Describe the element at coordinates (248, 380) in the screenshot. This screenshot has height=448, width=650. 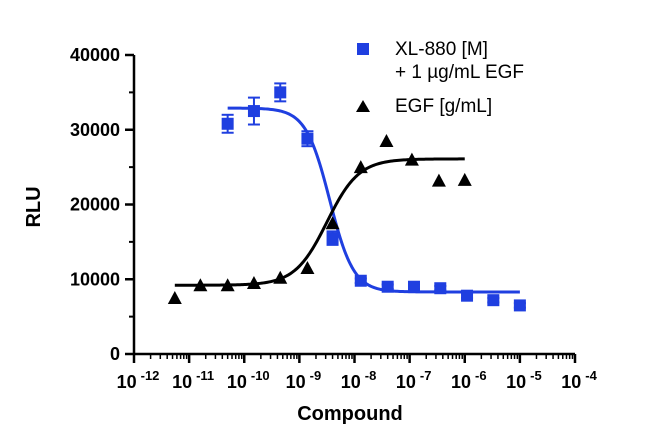
I see `x-tick-label: 10 -10` at that location.